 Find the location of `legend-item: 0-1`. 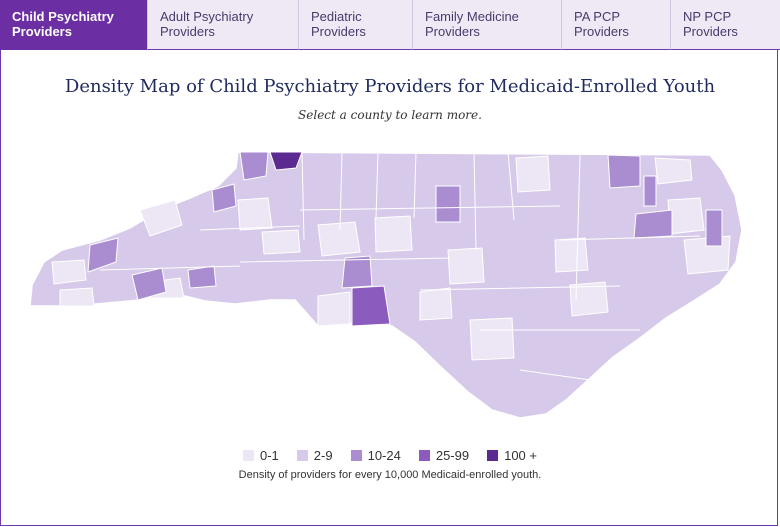

legend-item: 0-1 is located at coordinates (261, 455).